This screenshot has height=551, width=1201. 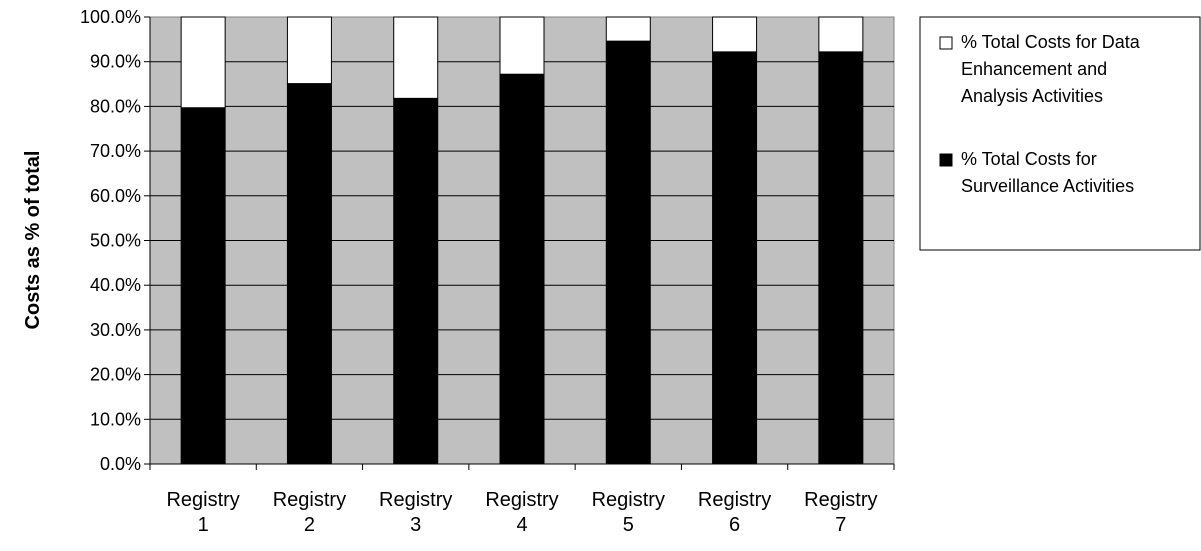 What do you see at coordinates (115, 330) in the screenshot?
I see `y-tick-label: 30.0%` at bounding box center [115, 330].